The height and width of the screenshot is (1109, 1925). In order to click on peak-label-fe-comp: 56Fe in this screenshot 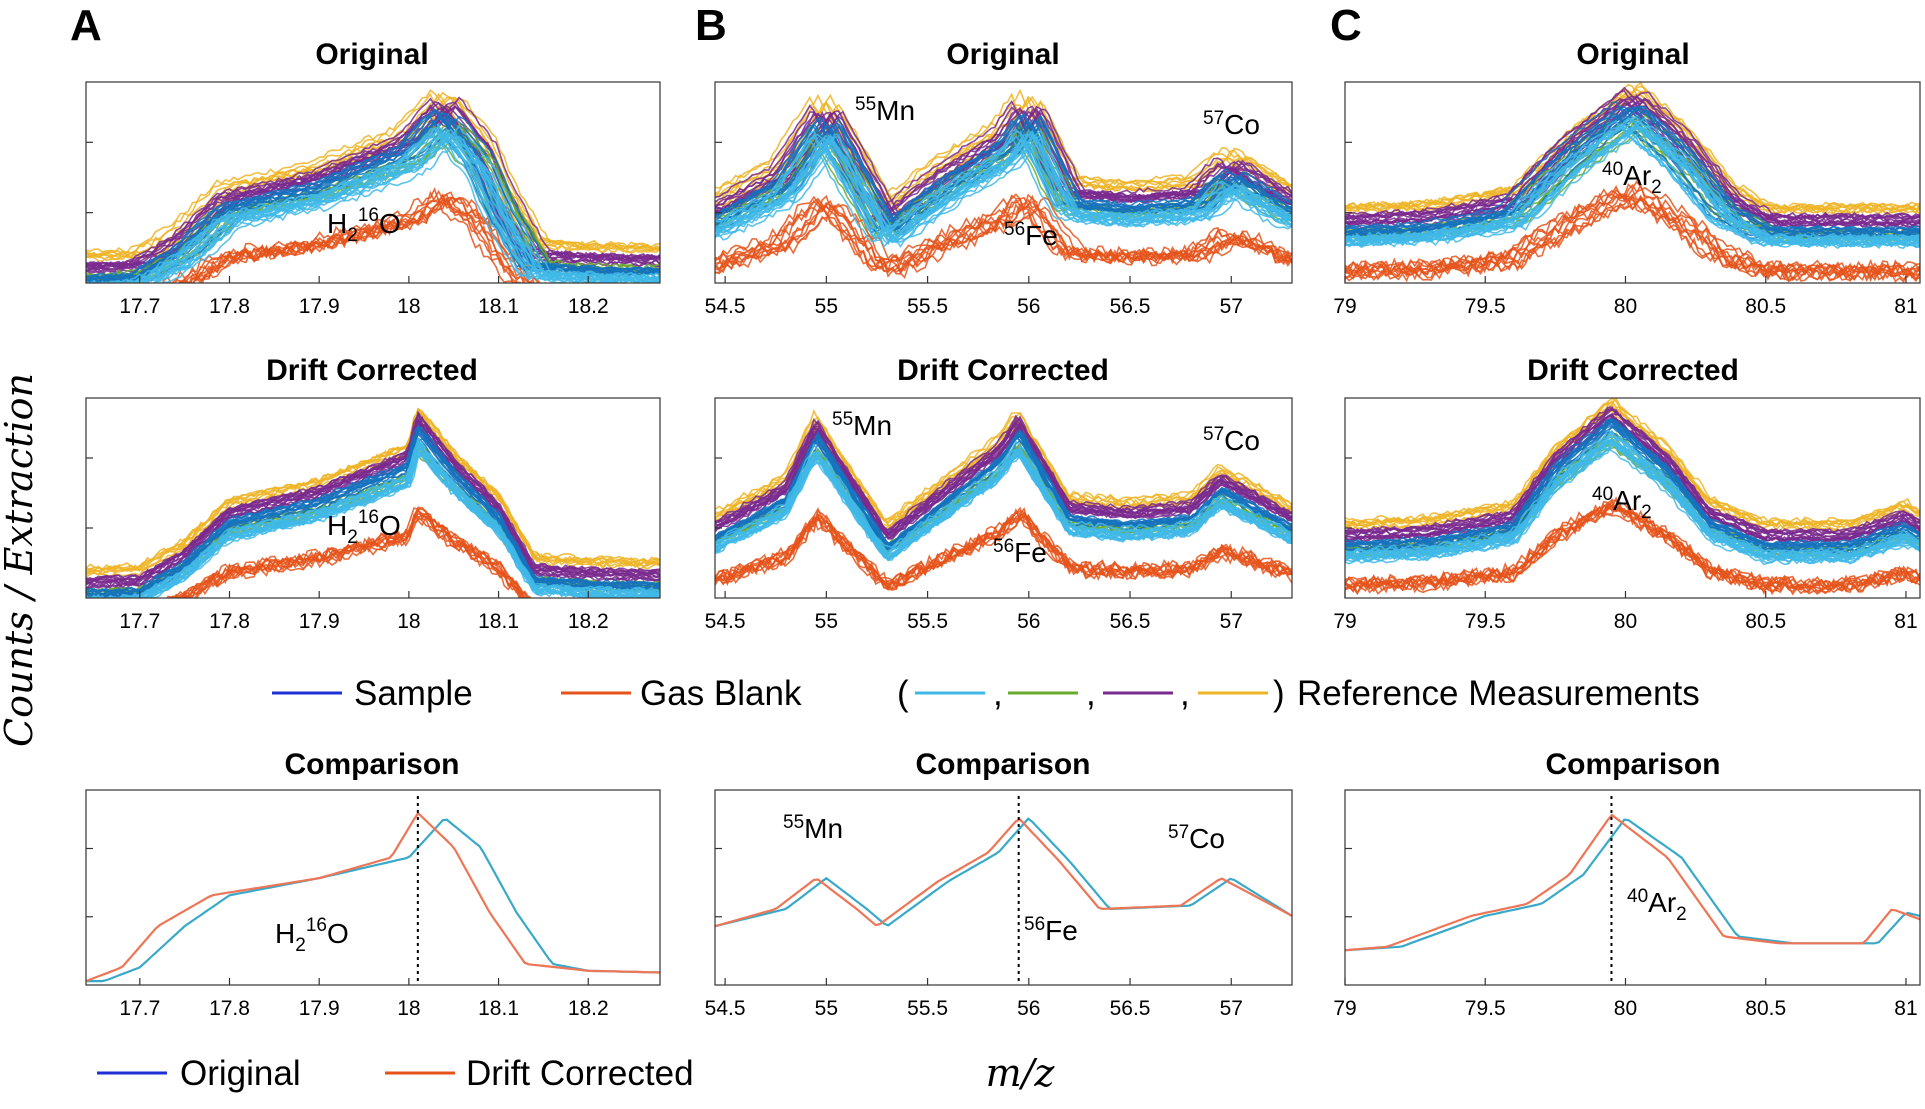, I will do `click(1051, 930)`.